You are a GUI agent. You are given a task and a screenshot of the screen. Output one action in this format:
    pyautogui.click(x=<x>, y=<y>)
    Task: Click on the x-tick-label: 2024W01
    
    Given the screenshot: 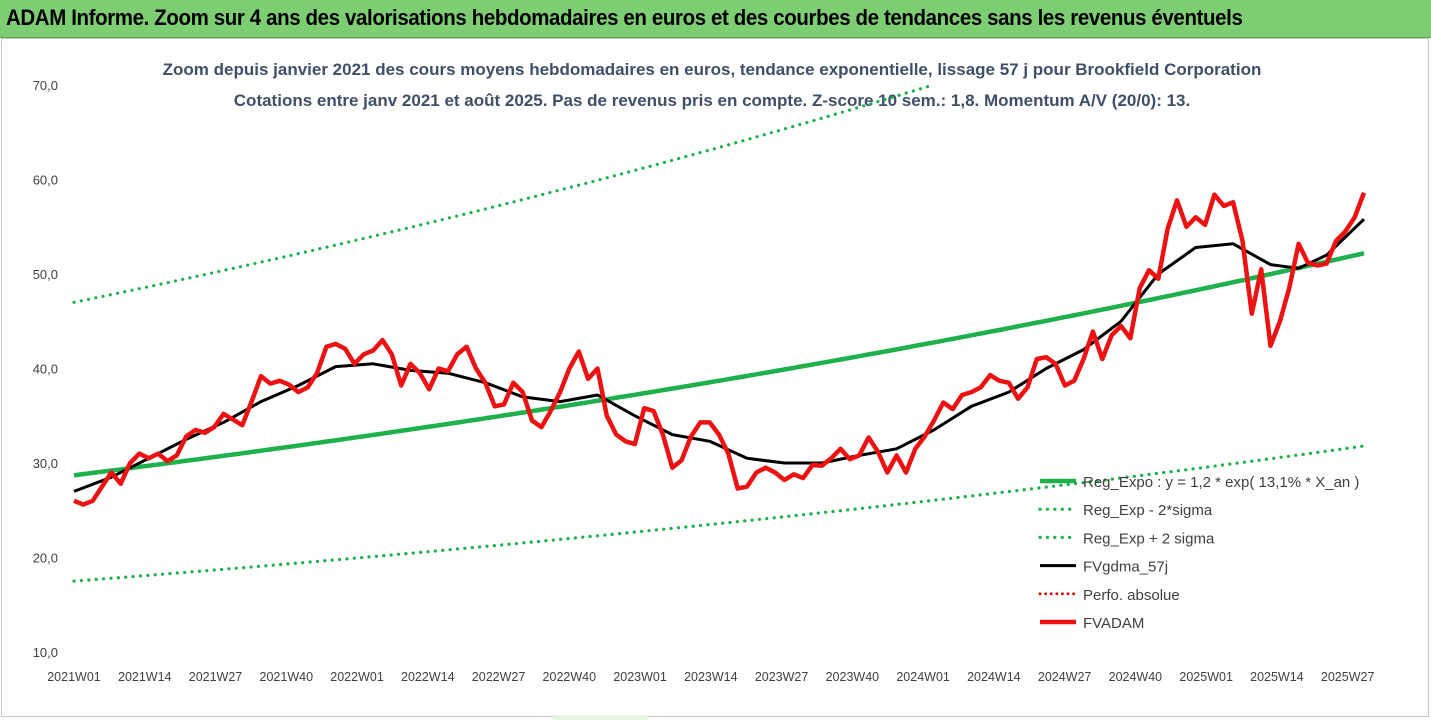 What is the action you would take?
    pyautogui.click(x=923, y=677)
    